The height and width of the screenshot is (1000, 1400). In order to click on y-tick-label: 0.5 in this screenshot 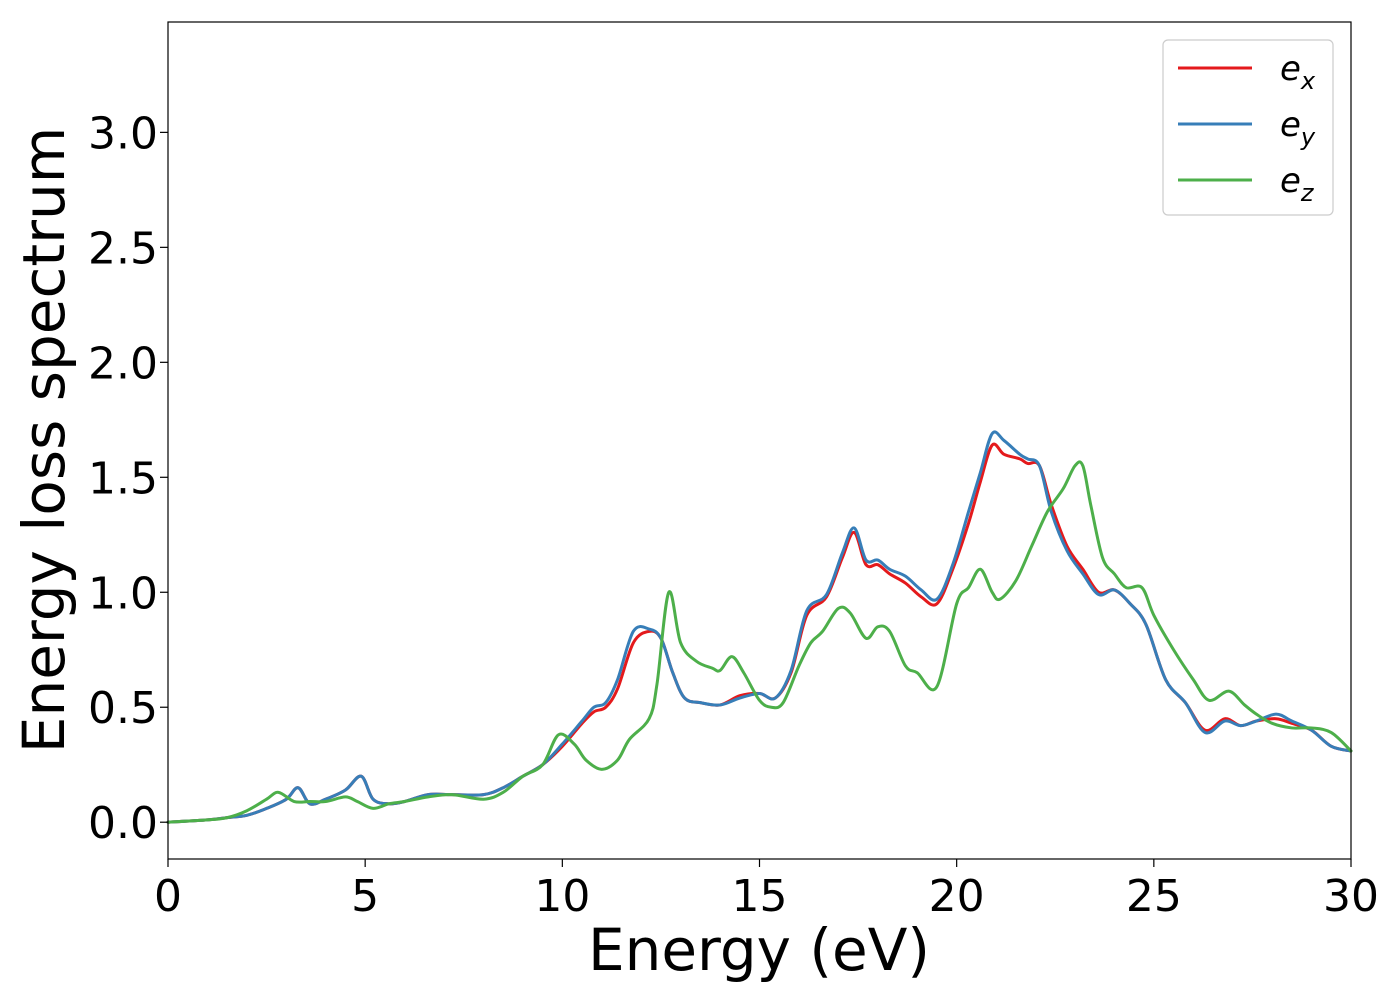, I will do `click(123, 708)`.